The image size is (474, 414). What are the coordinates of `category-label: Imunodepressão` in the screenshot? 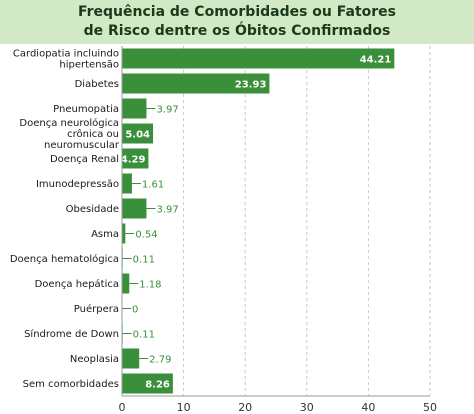 It's located at (77, 184).